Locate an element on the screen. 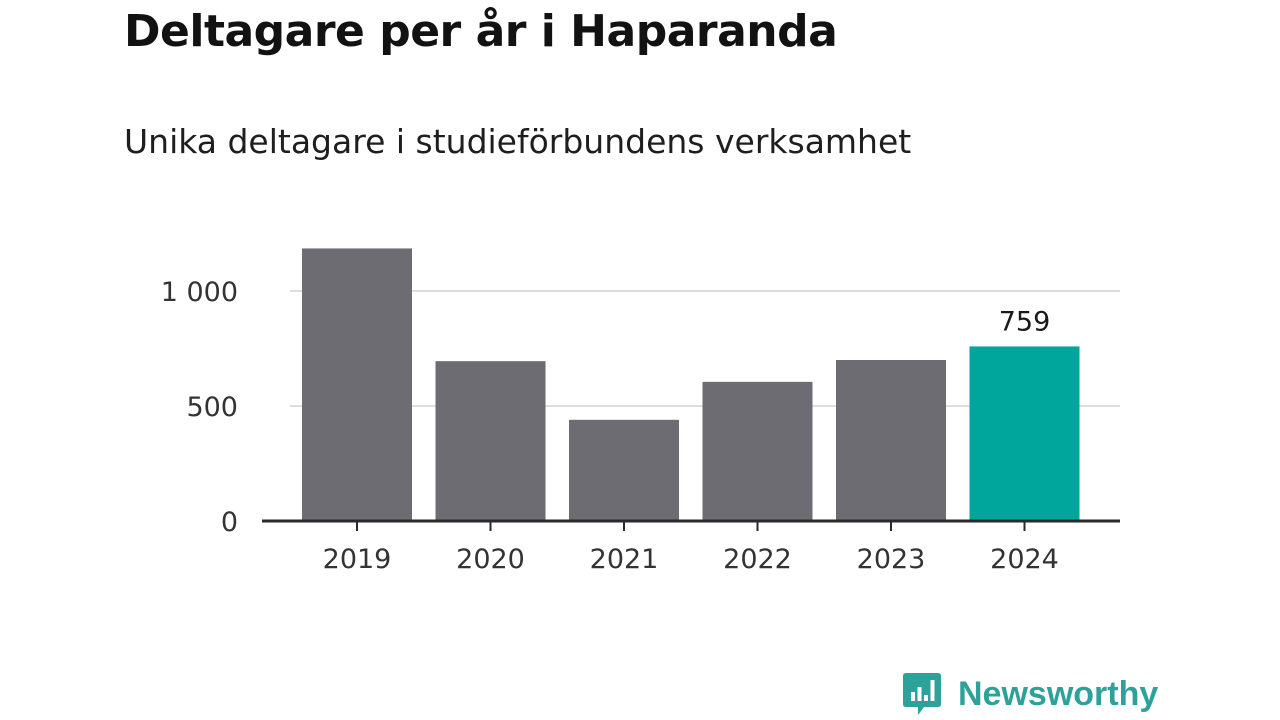  y-tick-label: 0 is located at coordinates (229, 522).